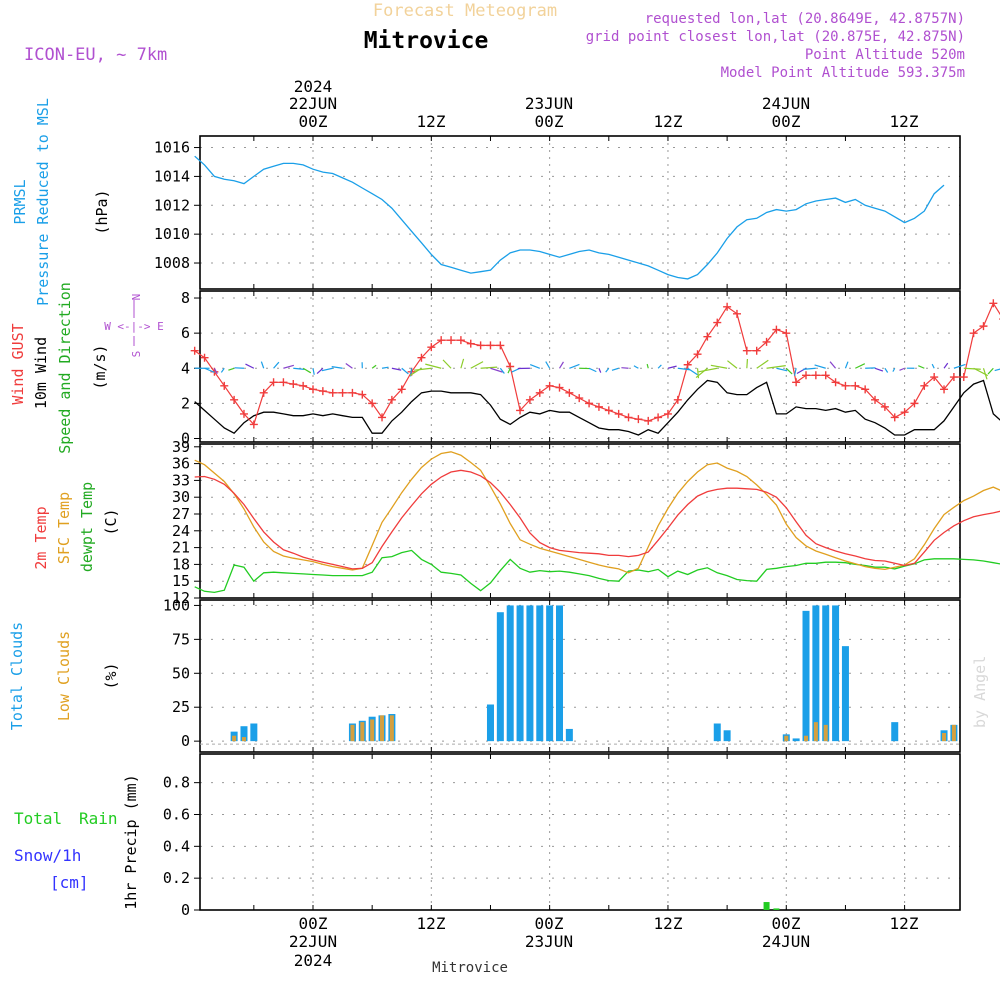 This screenshot has height=1000, width=1000. I want to click on label-10m-wind: 10m Wind, so click(41, 373).